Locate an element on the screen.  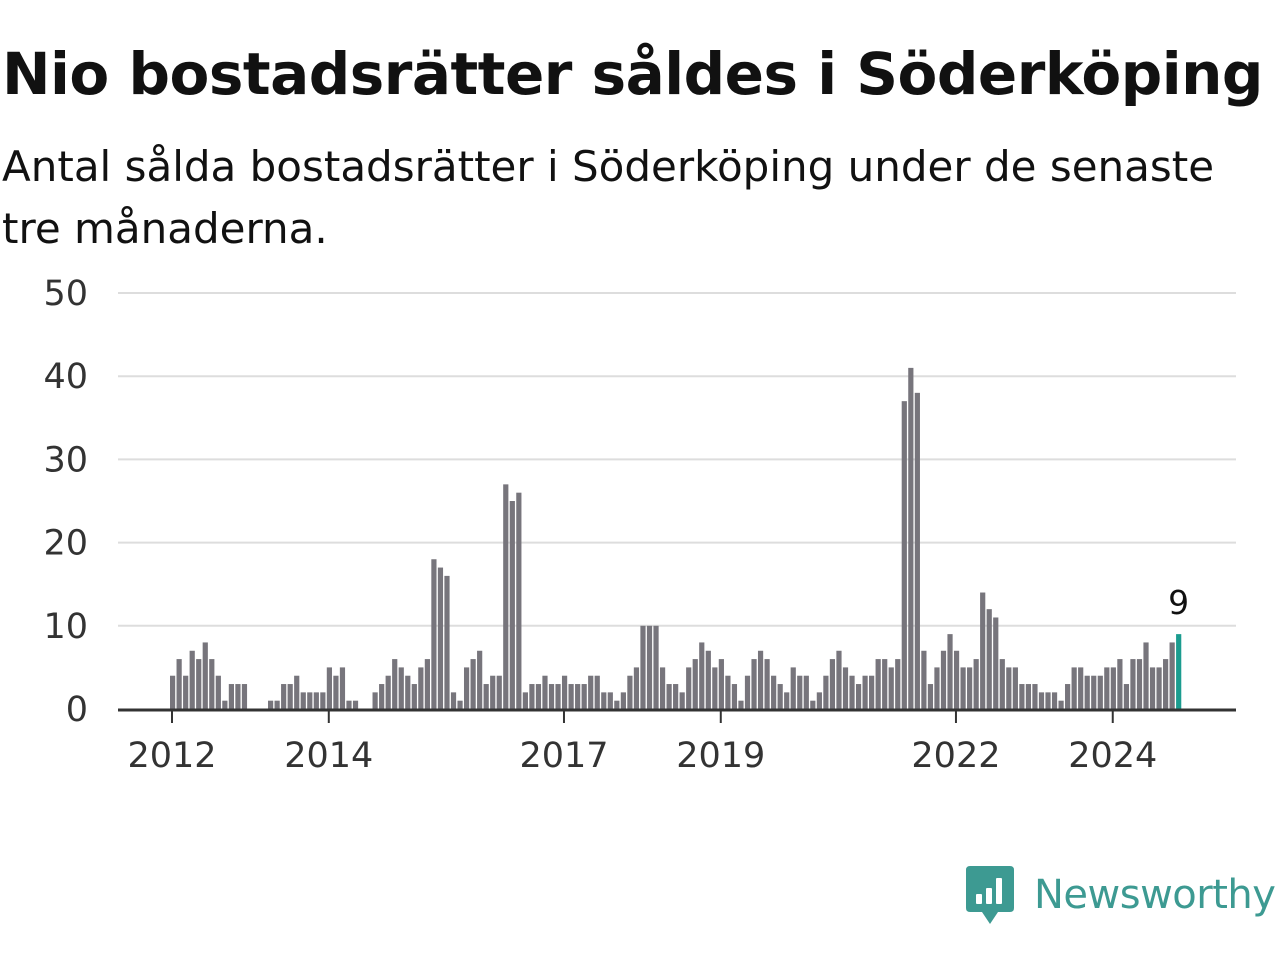
newsworthy-chart-bubble-icon is located at coordinates (990, 895).